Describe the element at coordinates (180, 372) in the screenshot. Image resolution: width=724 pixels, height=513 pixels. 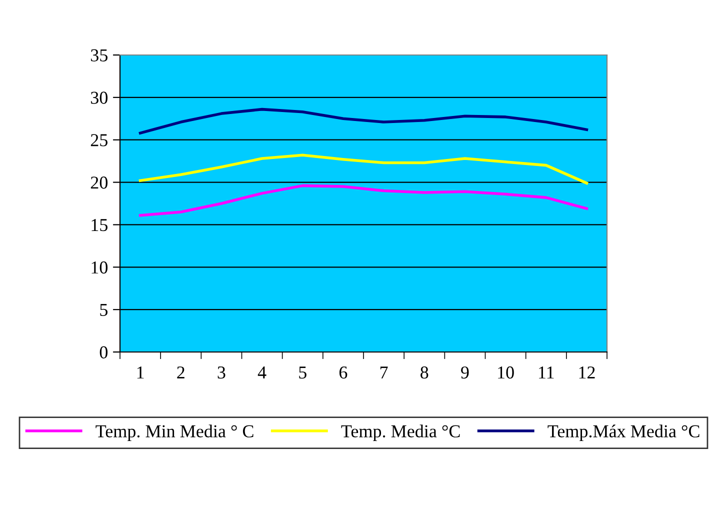
I see `x-tick-label: 2` at that location.